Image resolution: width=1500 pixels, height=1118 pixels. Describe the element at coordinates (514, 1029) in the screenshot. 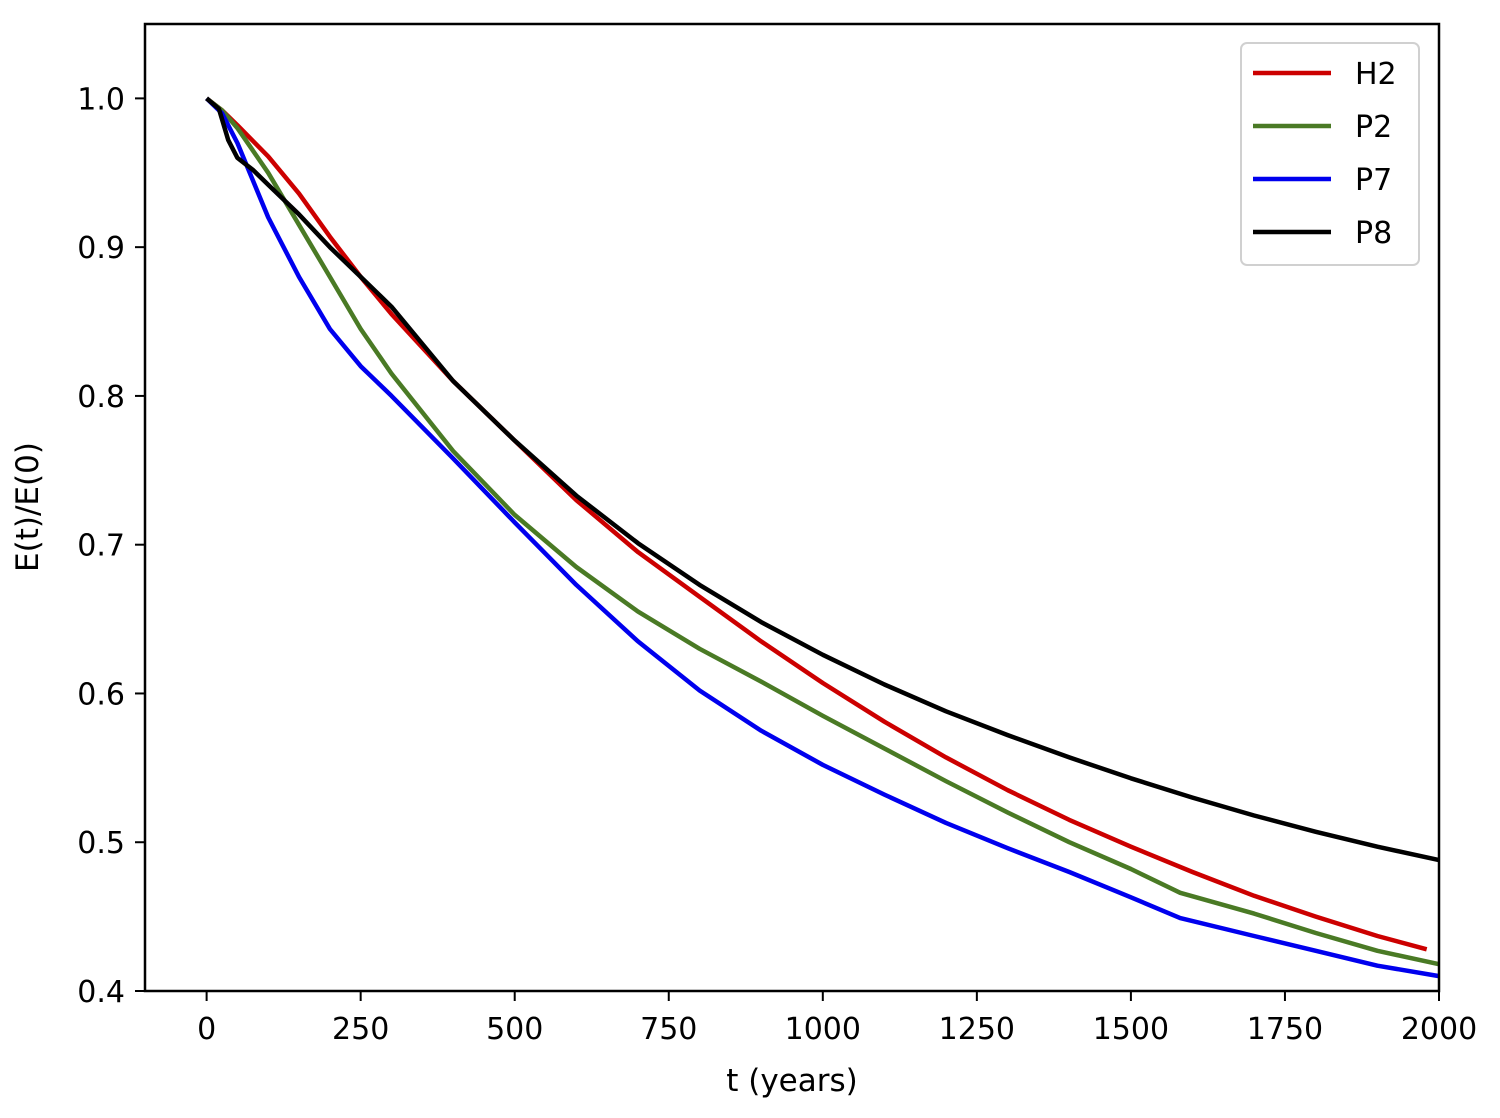

I see `x-tick-label: 500` at that location.